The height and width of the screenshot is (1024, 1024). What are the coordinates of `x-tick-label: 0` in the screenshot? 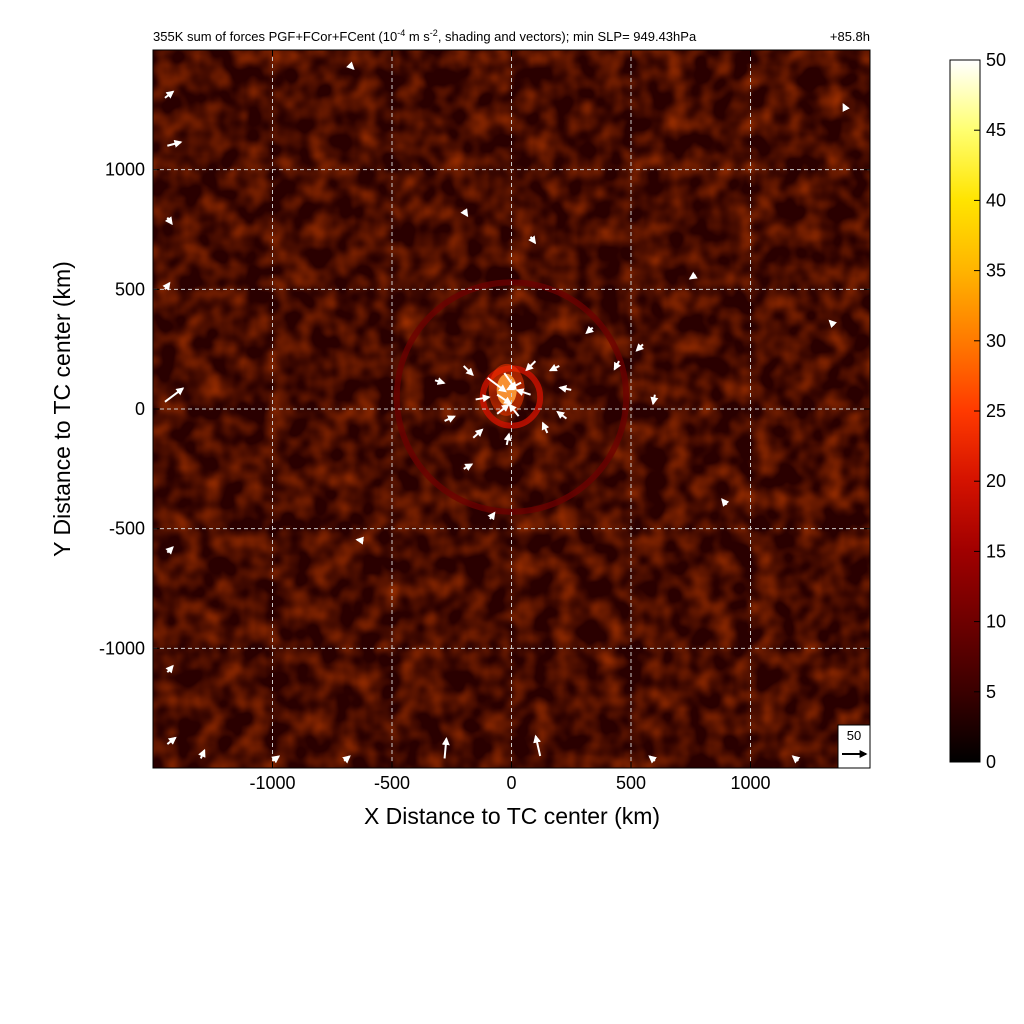 It's located at (511, 783).